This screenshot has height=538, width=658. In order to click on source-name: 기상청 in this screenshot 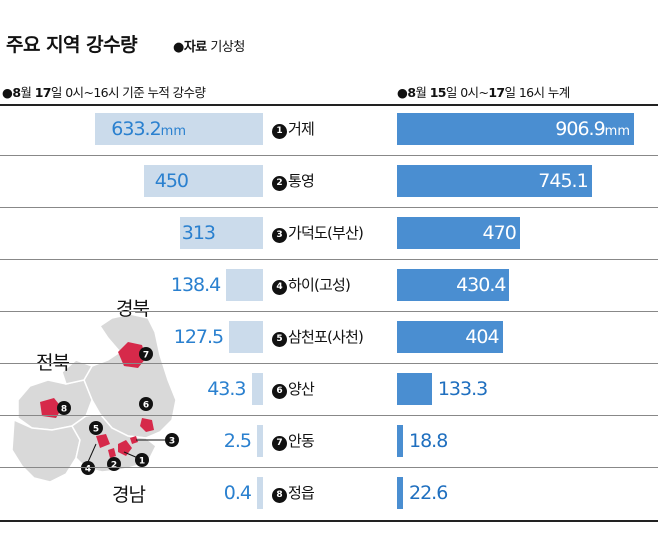, I will do `click(227, 47)`.